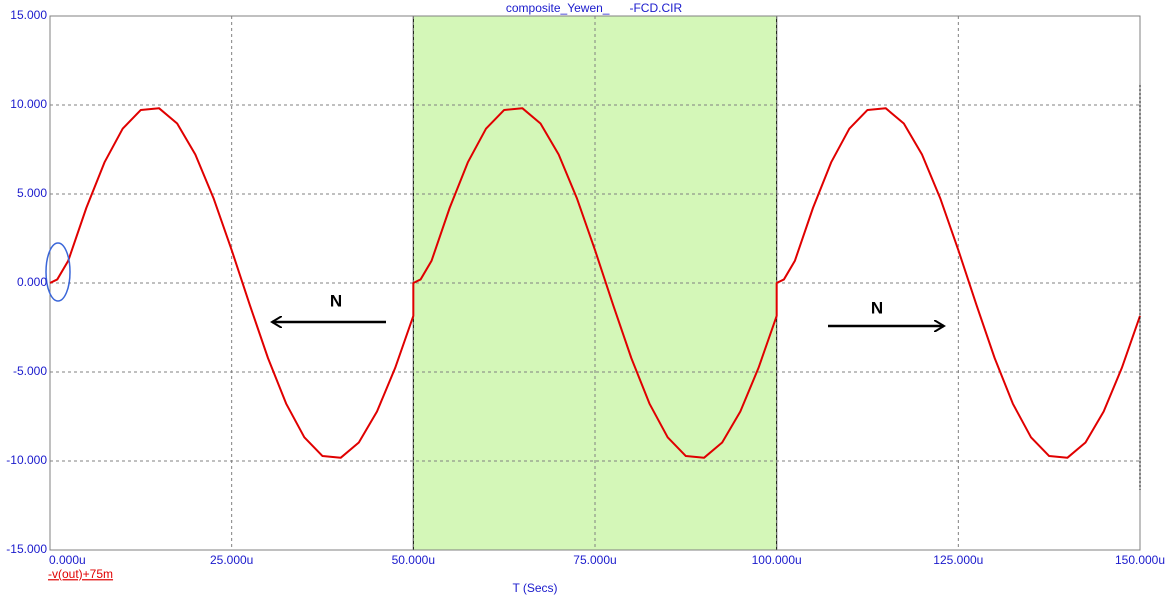 The image size is (1172, 601). What do you see at coordinates (32, 193) in the screenshot?
I see `y-tick-label: 5.000` at bounding box center [32, 193].